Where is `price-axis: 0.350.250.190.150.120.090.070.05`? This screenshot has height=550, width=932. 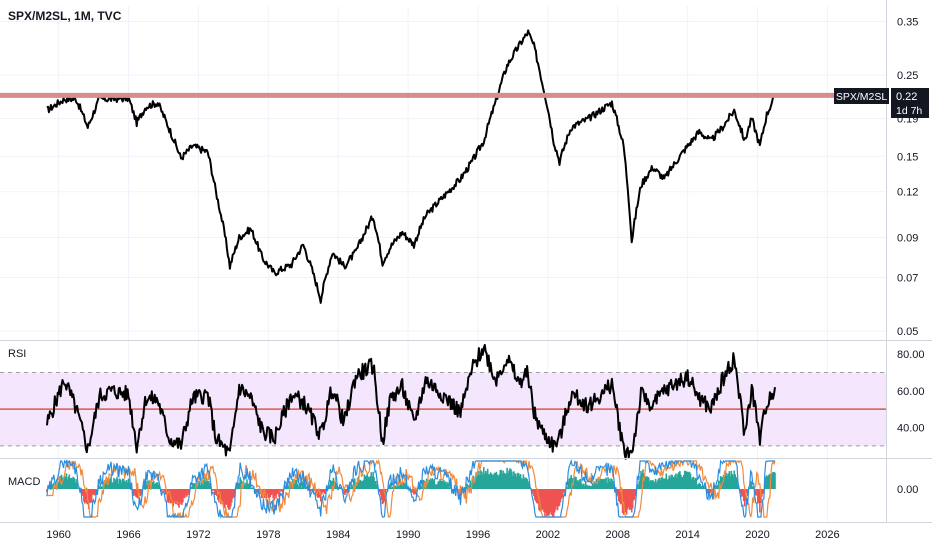
price-axis: 0.350.250.190.150.120.090.070.05 is located at coordinates (907, 177).